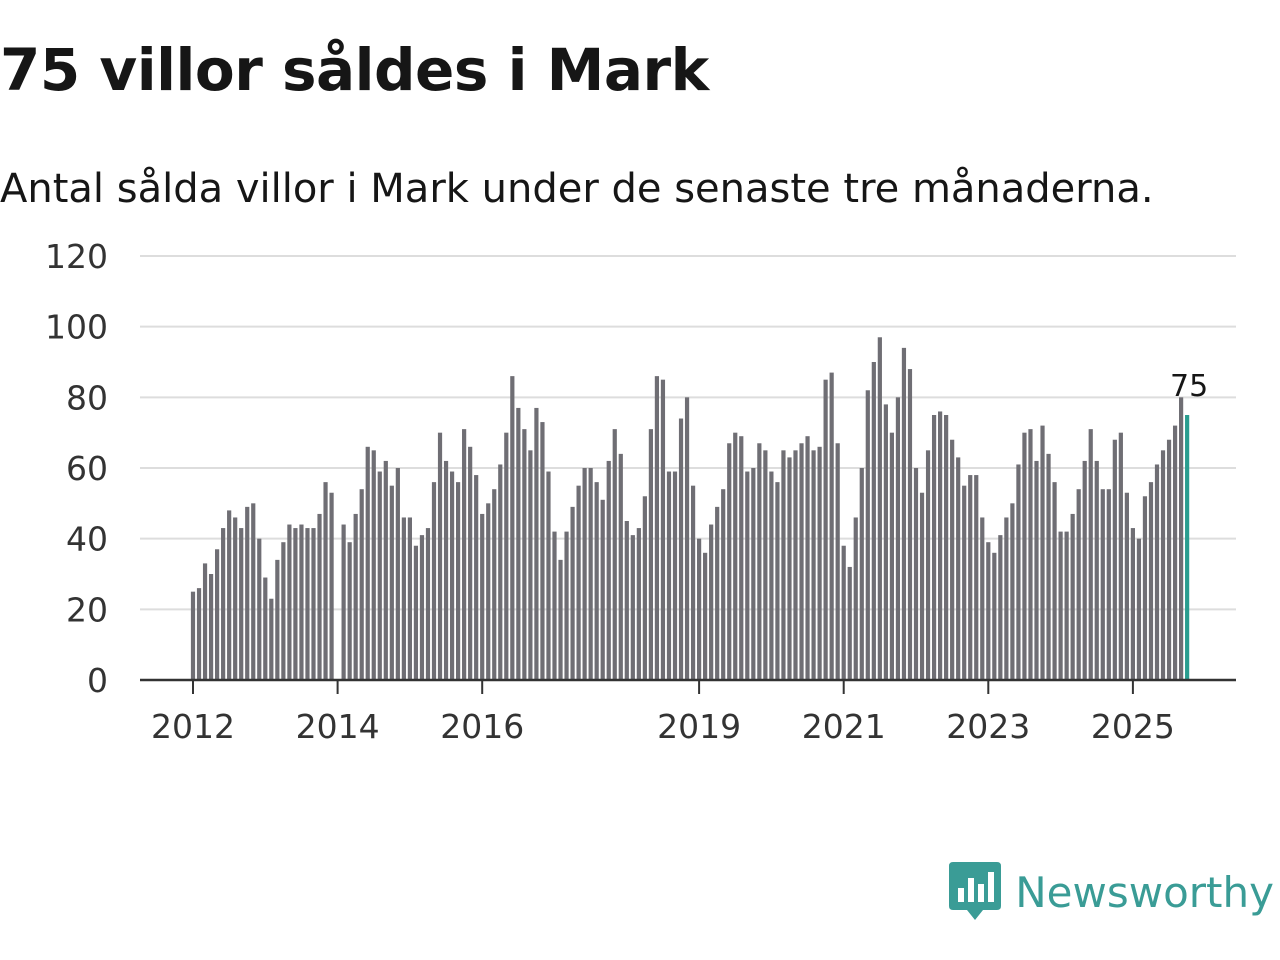 The image size is (1280, 960). I want to click on bar-latest, so click(1187, 547).